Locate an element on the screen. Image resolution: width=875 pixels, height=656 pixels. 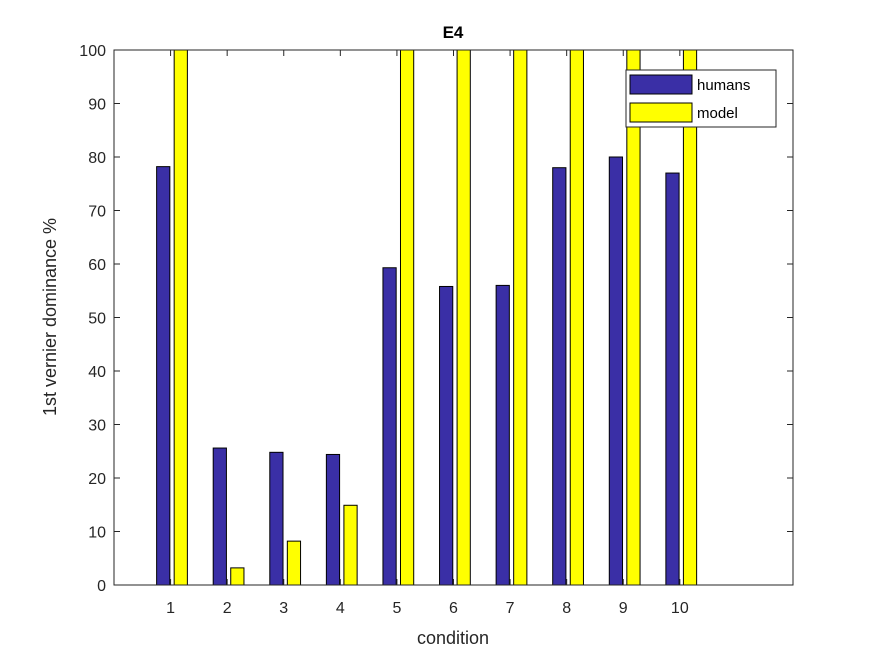
y-tick-label: 50 is located at coordinates (97, 319).